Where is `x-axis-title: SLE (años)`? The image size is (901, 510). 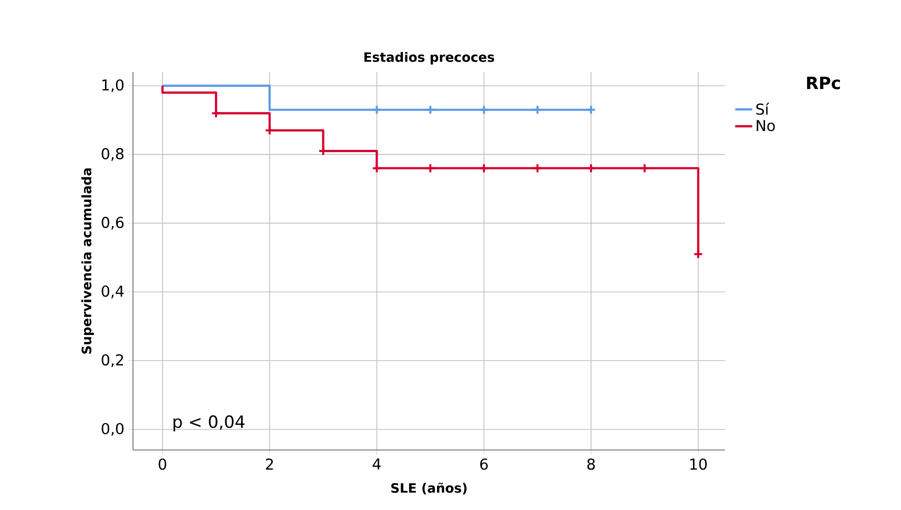
x-axis-title: SLE (años) is located at coordinates (429, 488).